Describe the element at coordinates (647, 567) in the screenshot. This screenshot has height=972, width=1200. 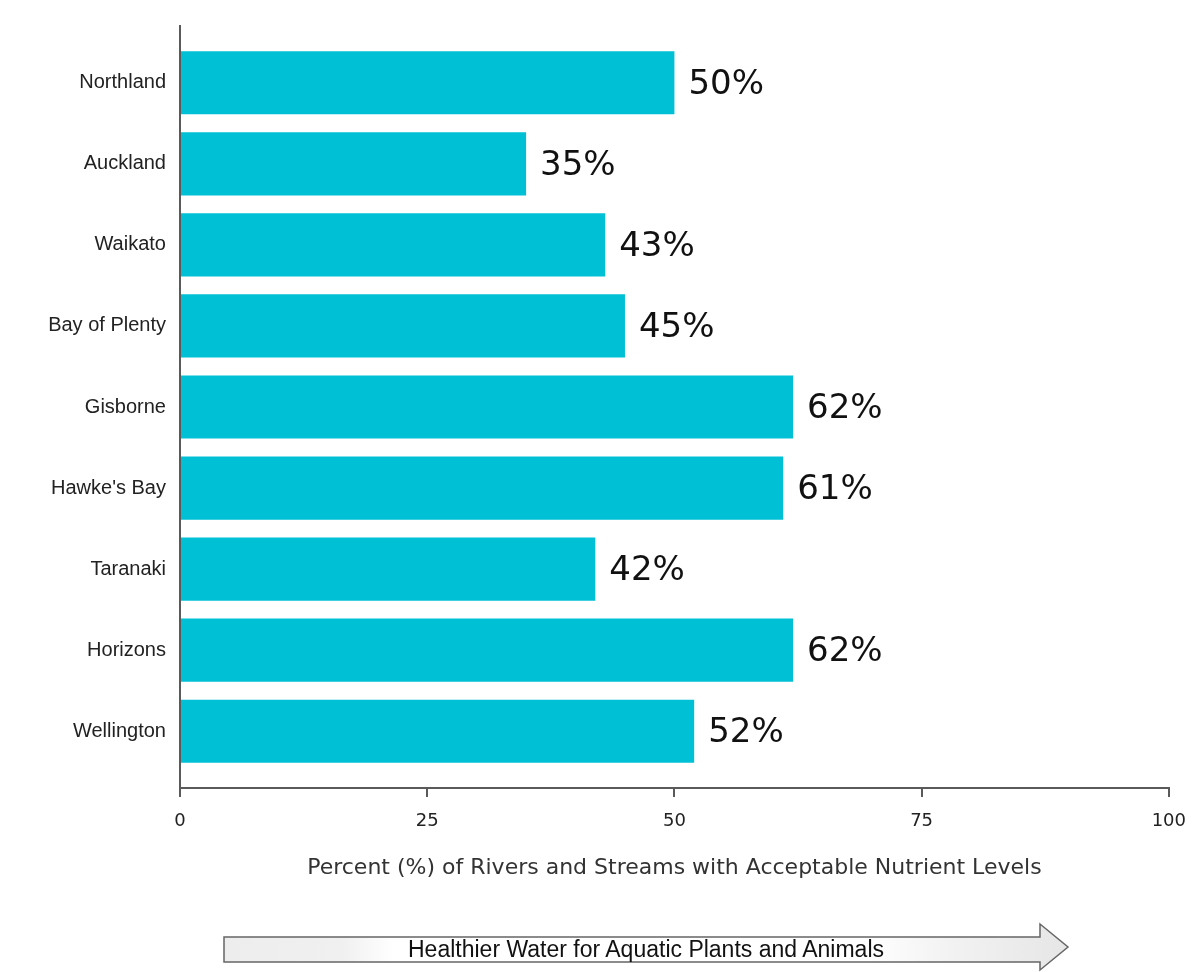
I see `data-label: 42%` at that location.